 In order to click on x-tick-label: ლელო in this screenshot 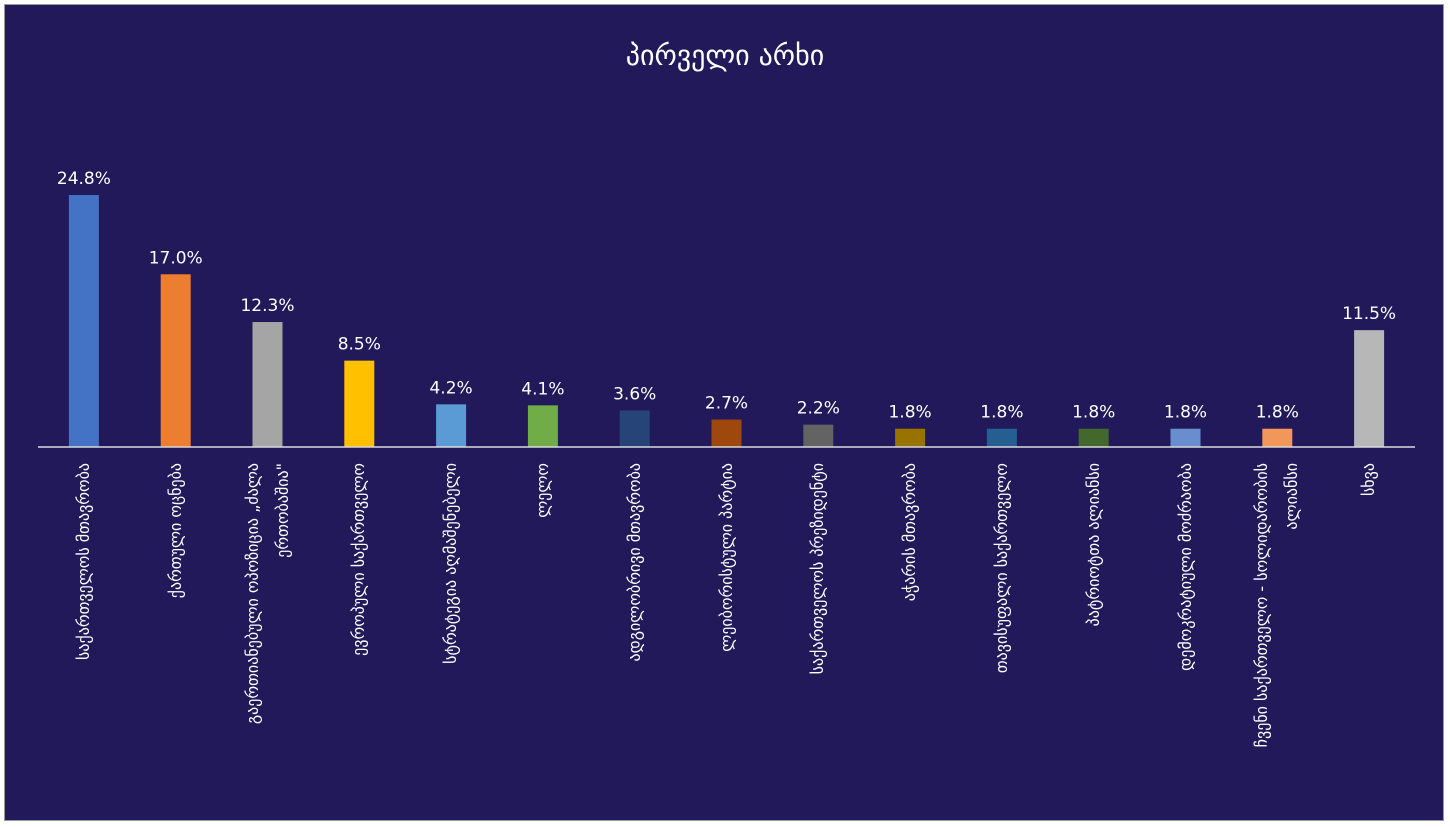, I will do `click(542, 490)`.